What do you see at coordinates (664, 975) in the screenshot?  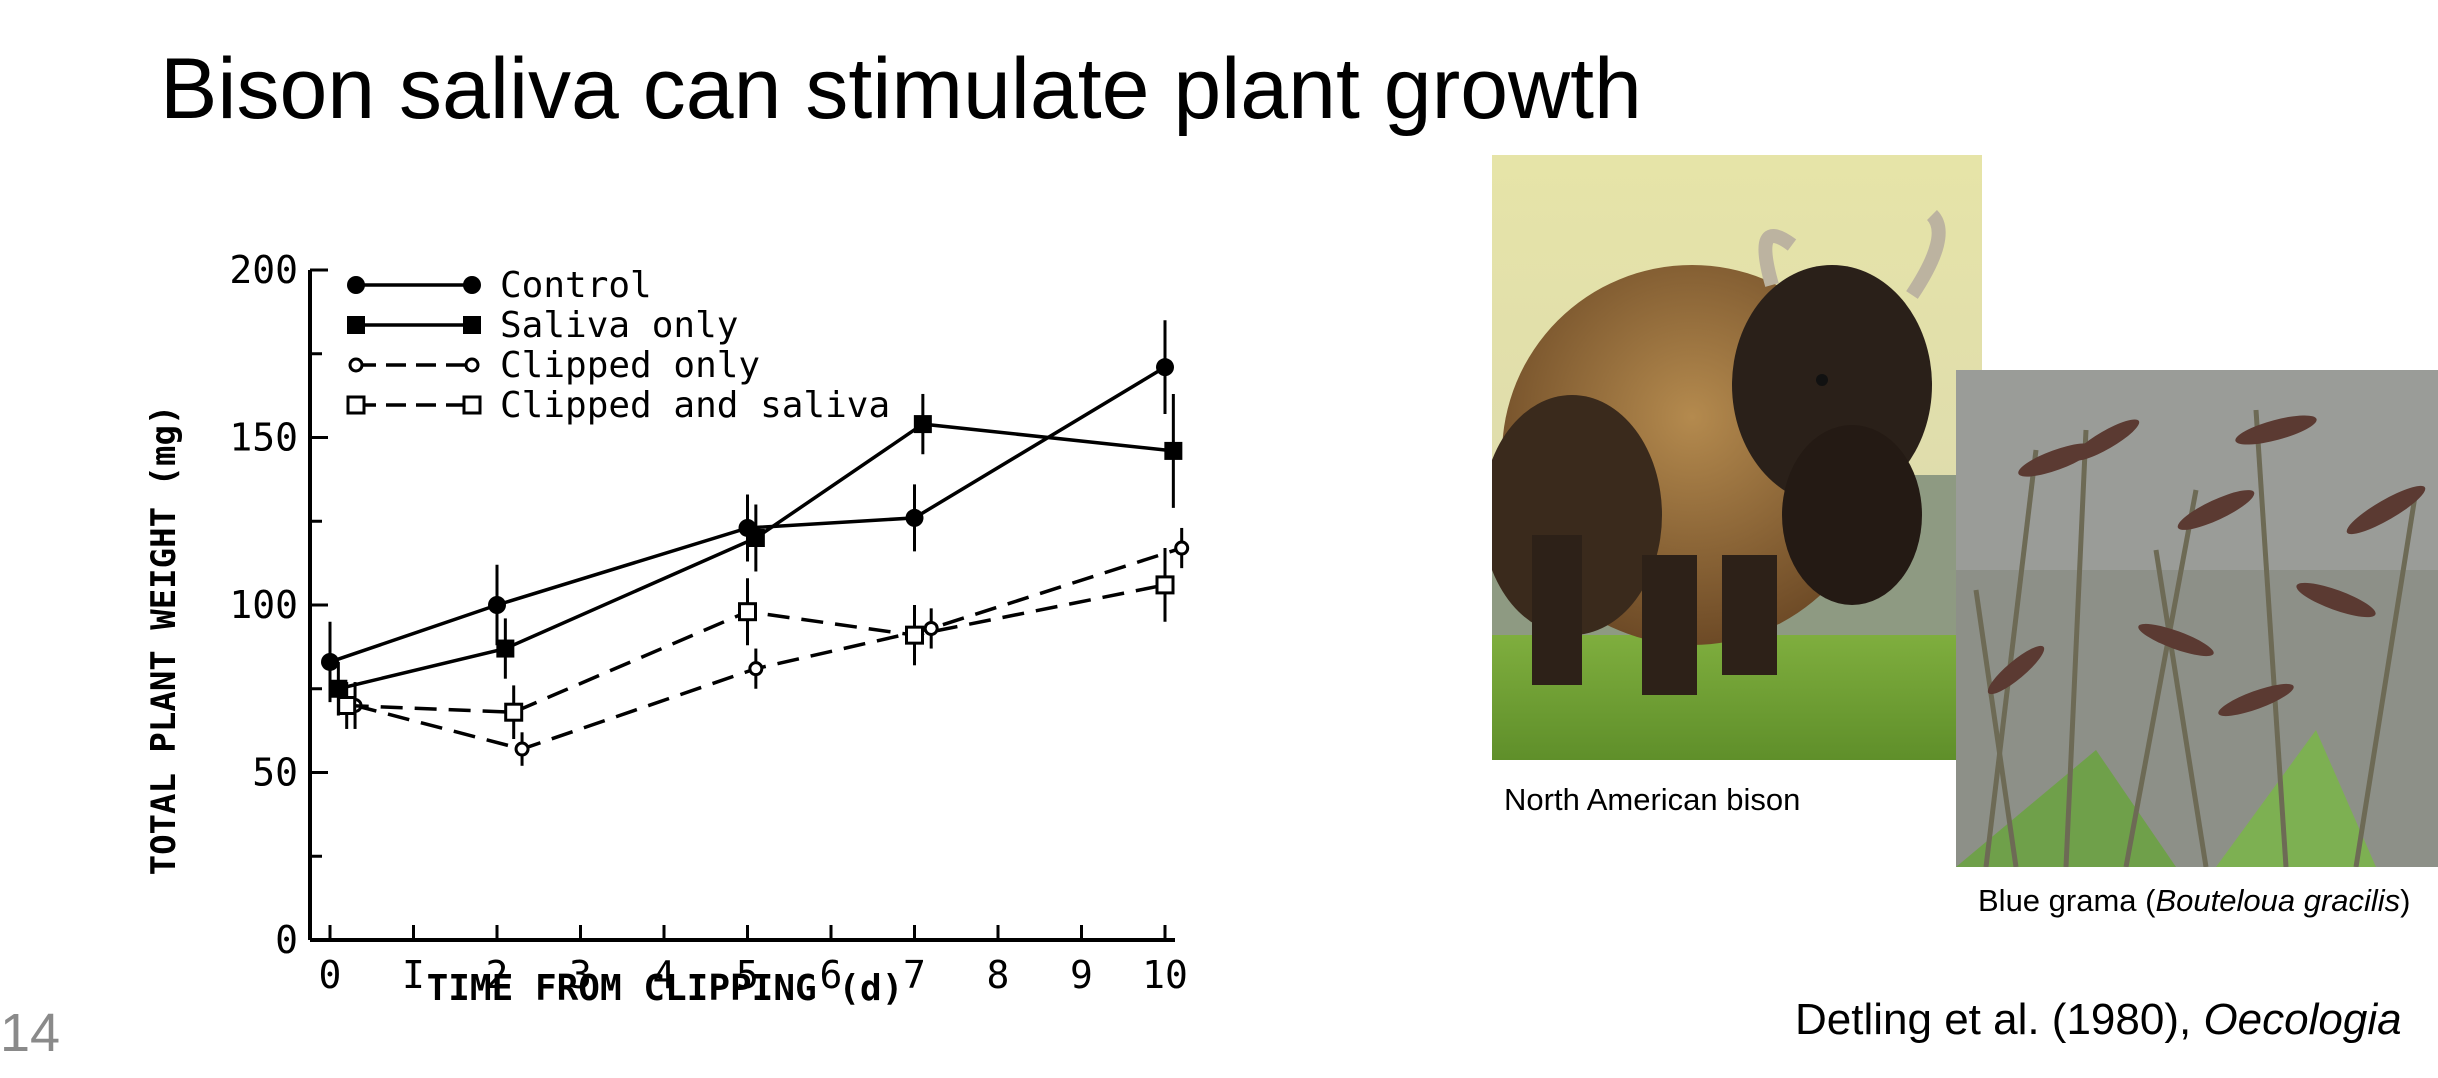 I see `x-tick-label: 4` at bounding box center [664, 975].